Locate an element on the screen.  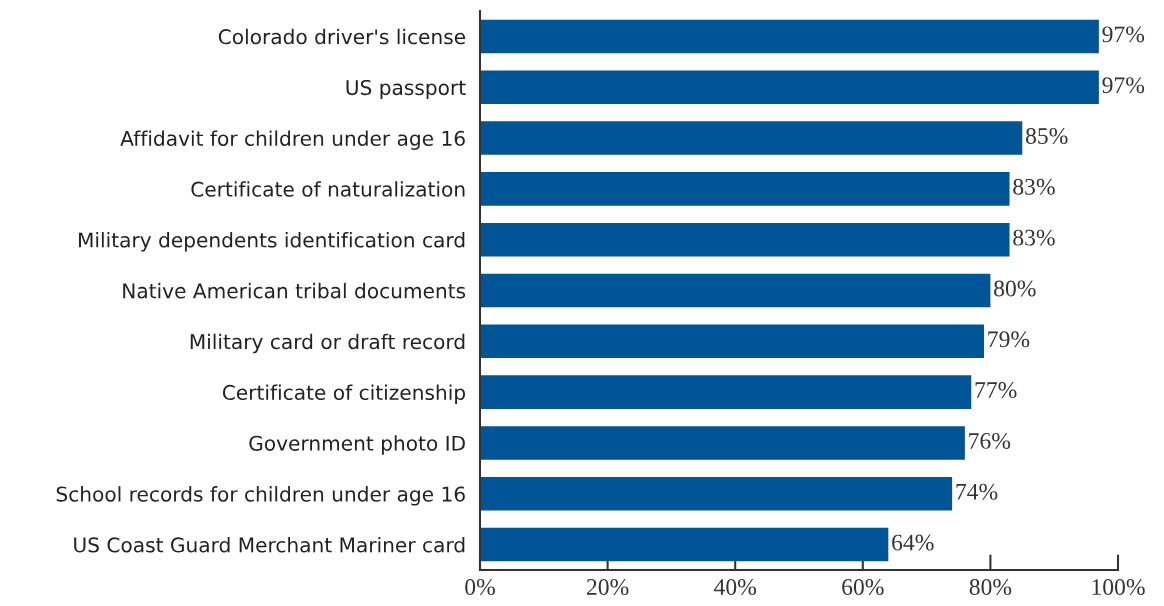
data-label: 85% is located at coordinates (1046, 136).